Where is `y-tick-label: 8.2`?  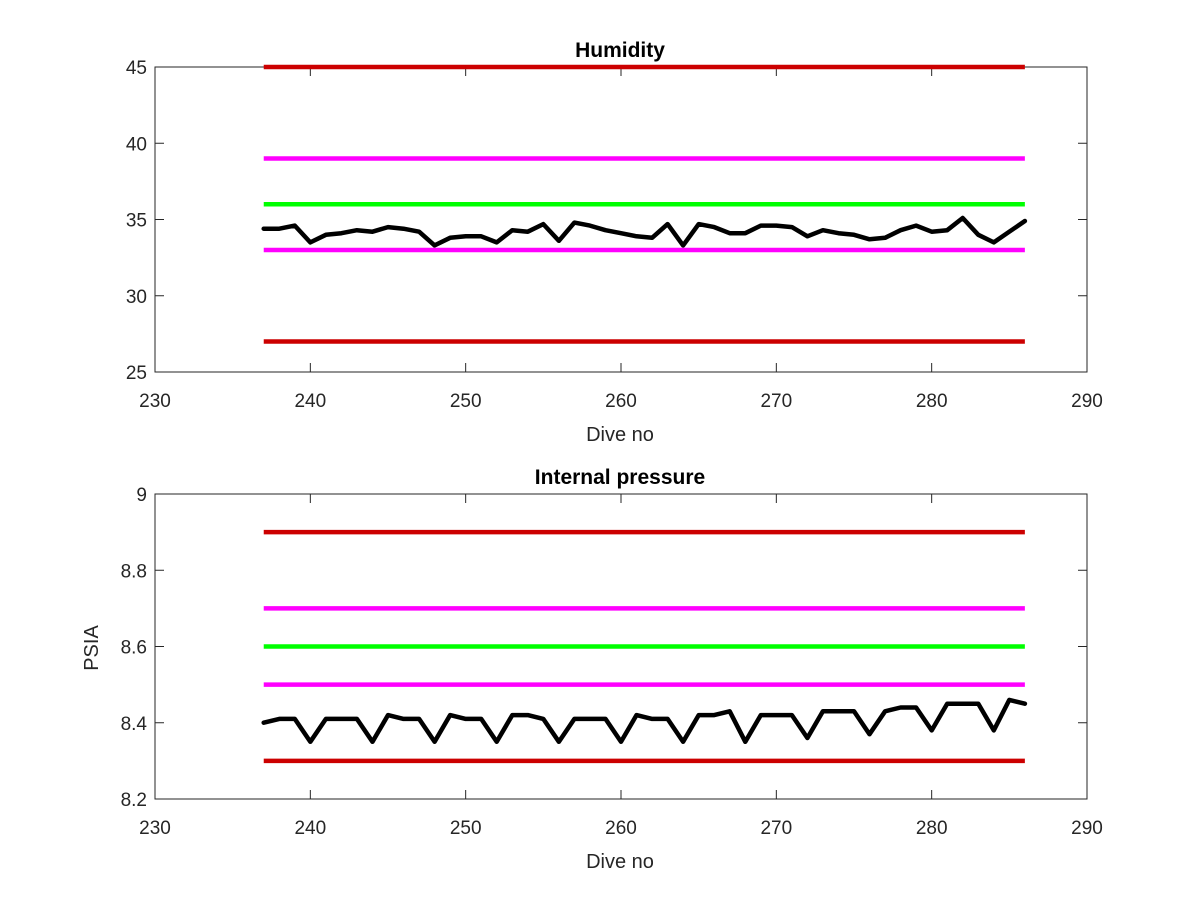
y-tick-label: 8.2 is located at coordinates (134, 800).